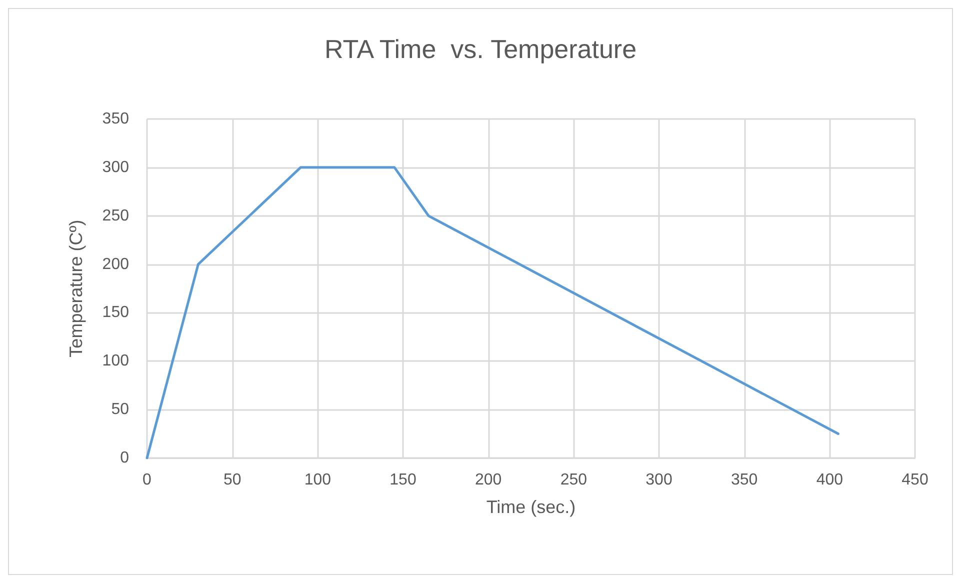 Image resolution: width=961 pixels, height=583 pixels. What do you see at coordinates (232, 480) in the screenshot?
I see `x-tick-label: 50` at bounding box center [232, 480].